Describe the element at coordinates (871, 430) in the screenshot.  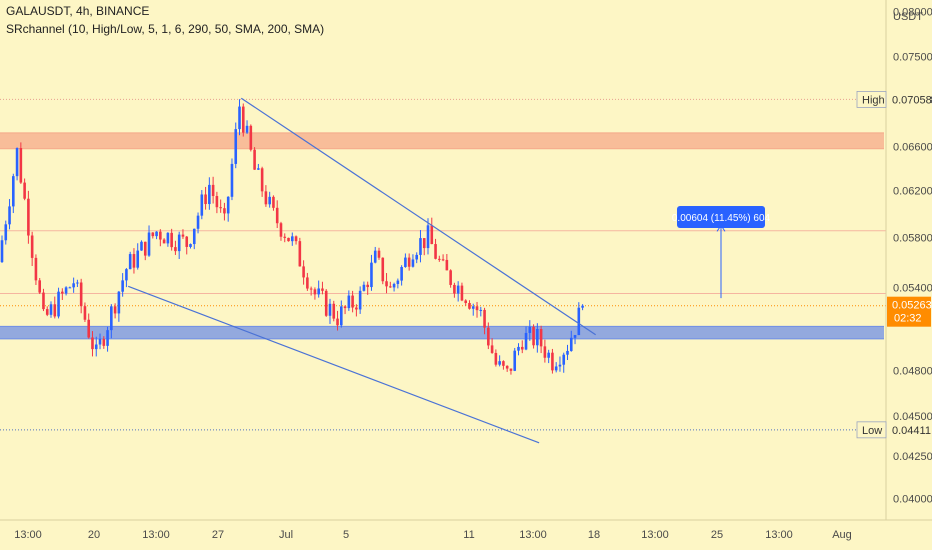
I see `low-tag-label-box` at that location.